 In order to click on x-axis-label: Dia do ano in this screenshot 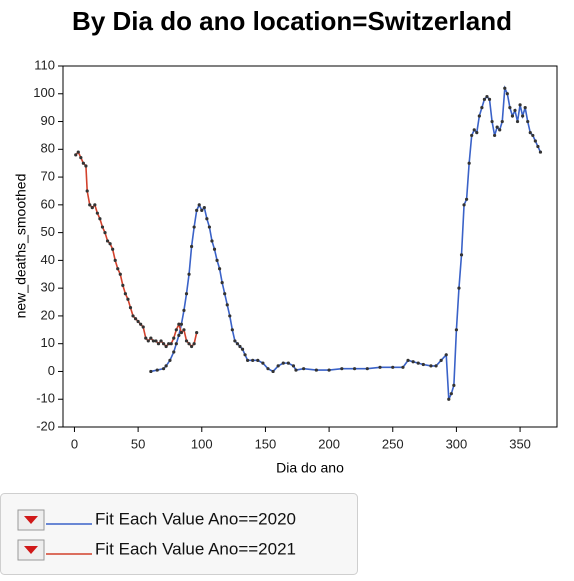, I will do `click(310, 468)`.